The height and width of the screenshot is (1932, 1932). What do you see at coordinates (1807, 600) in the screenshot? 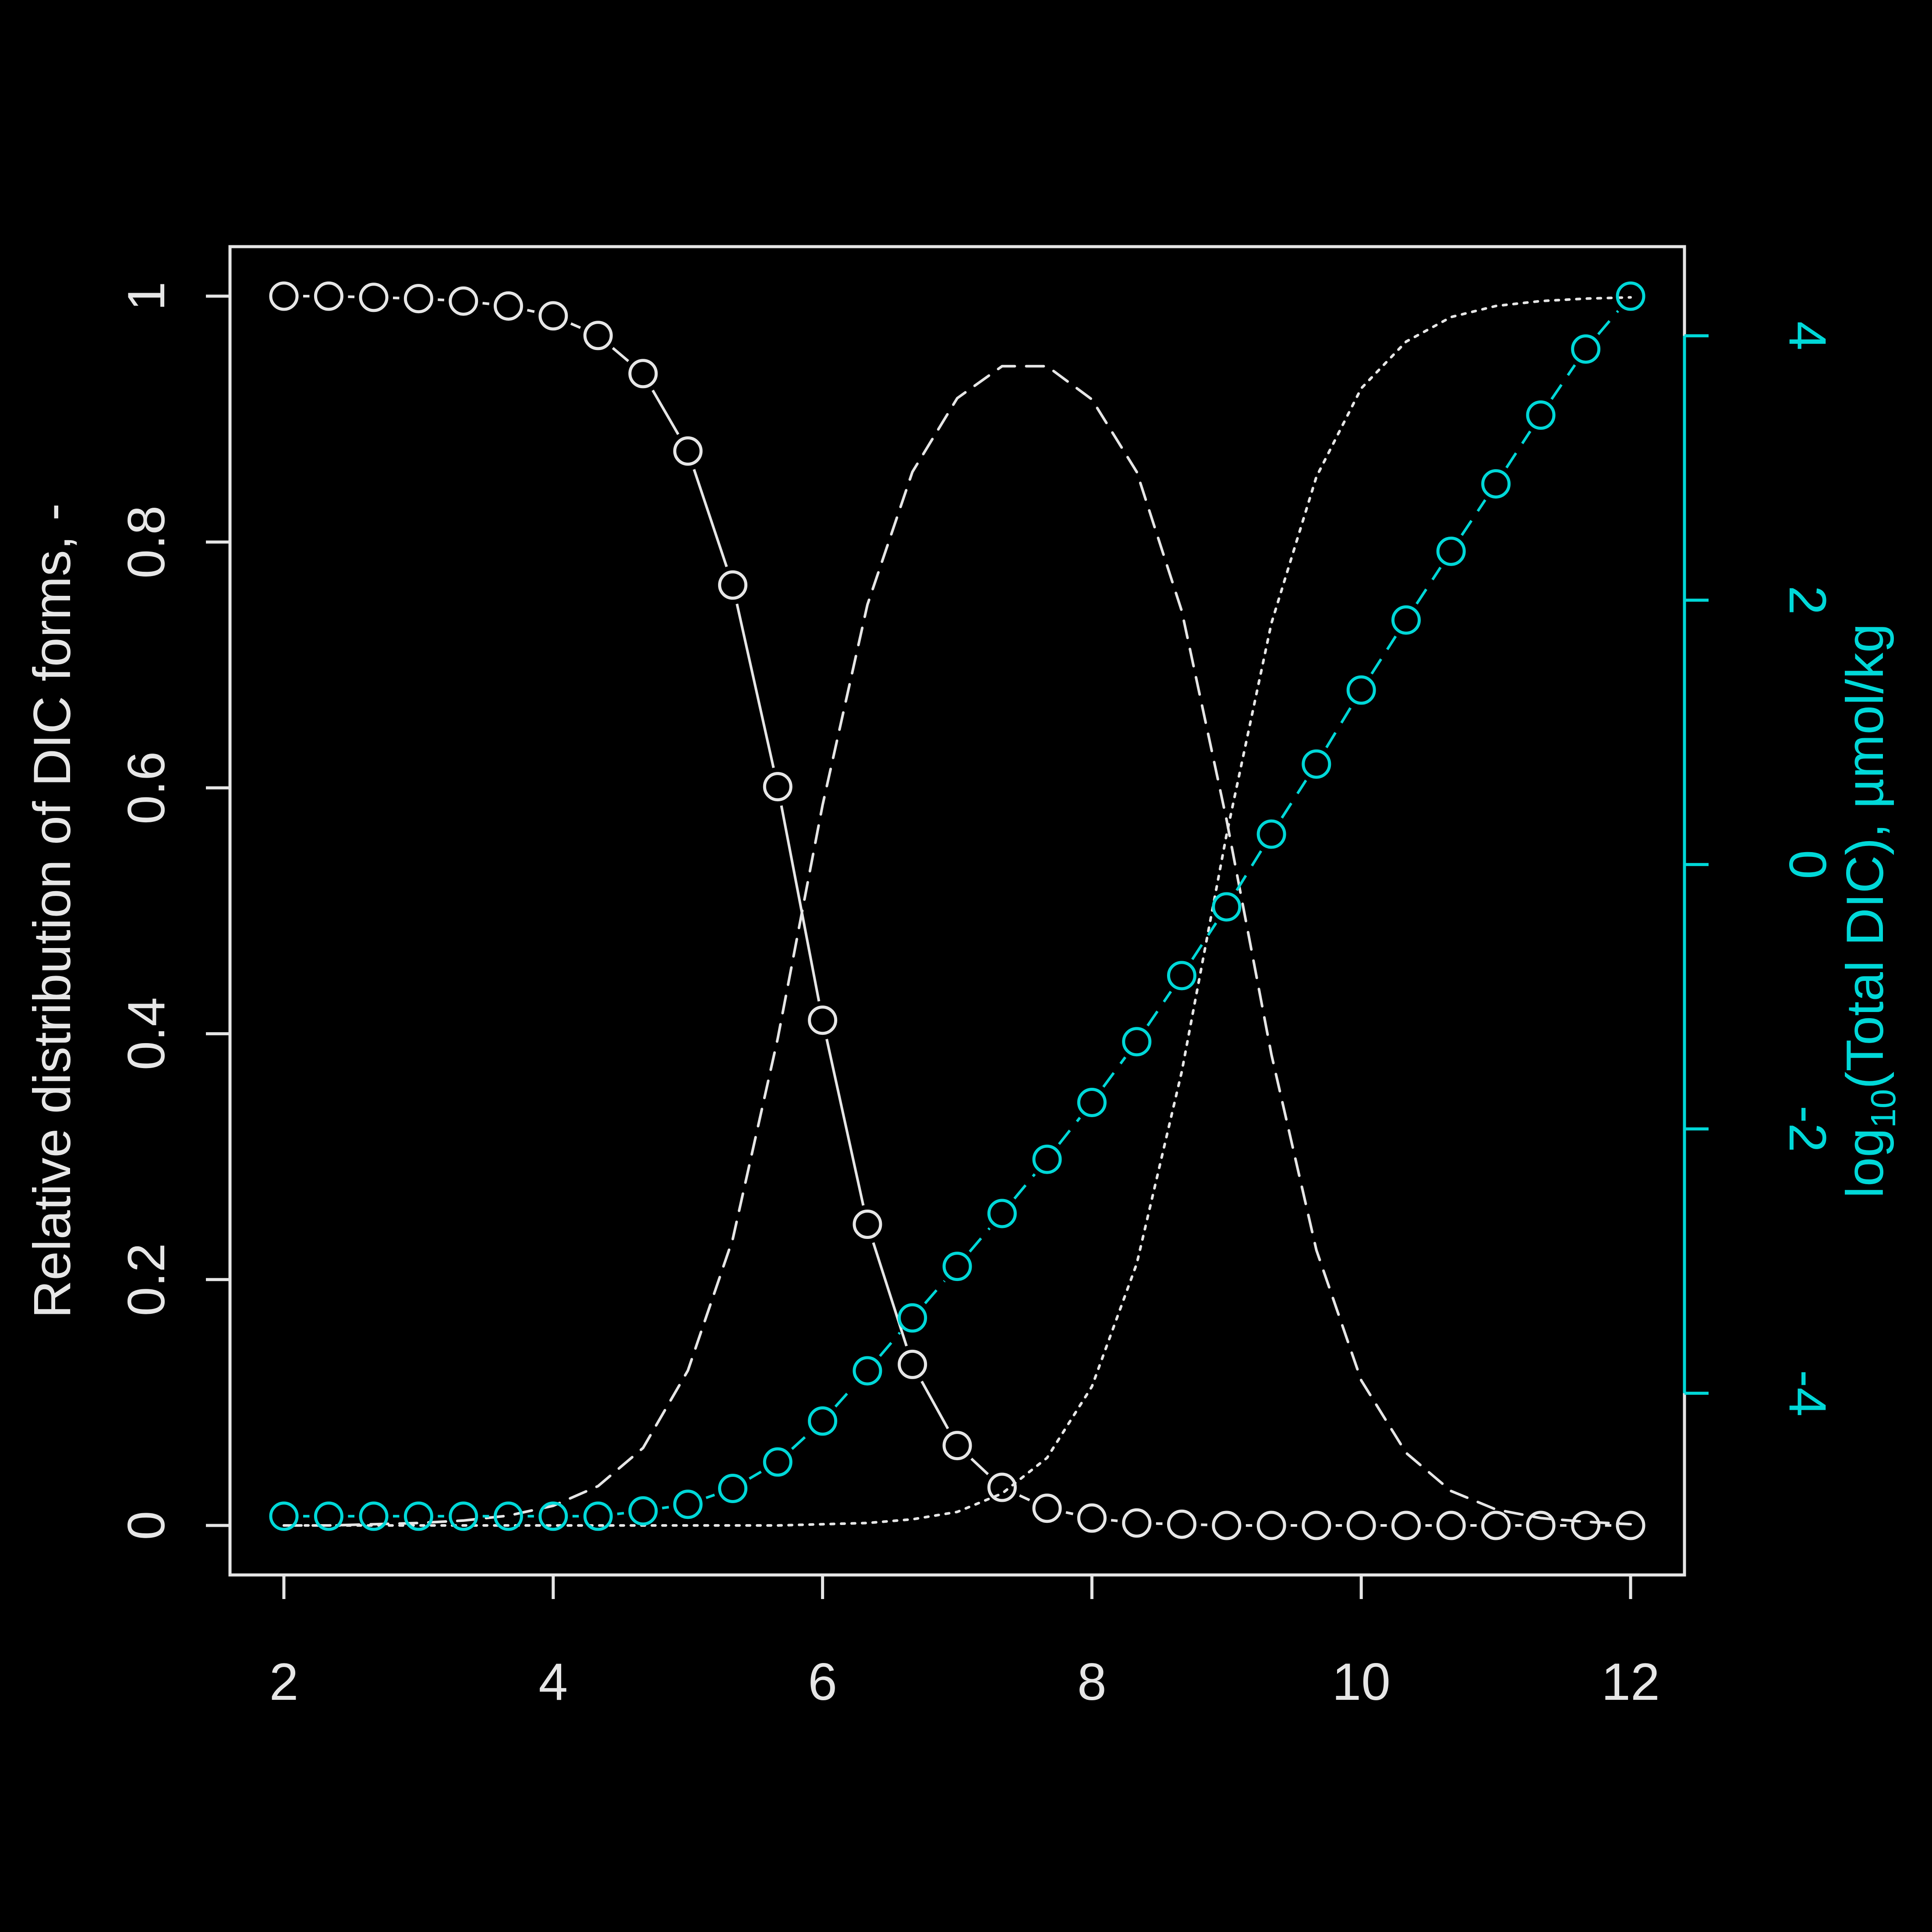
I see `y2-tick-label: 2` at bounding box center [1807, 600].